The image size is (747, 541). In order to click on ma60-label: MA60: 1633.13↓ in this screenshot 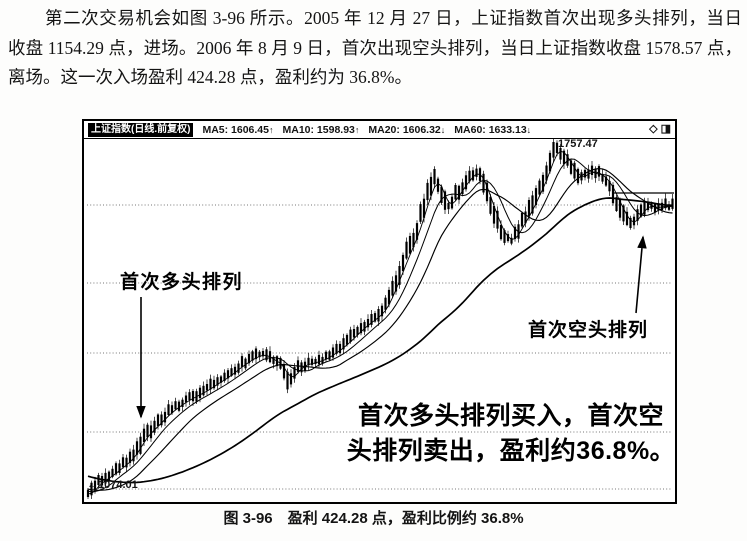, I will do `click(493, 129)`.